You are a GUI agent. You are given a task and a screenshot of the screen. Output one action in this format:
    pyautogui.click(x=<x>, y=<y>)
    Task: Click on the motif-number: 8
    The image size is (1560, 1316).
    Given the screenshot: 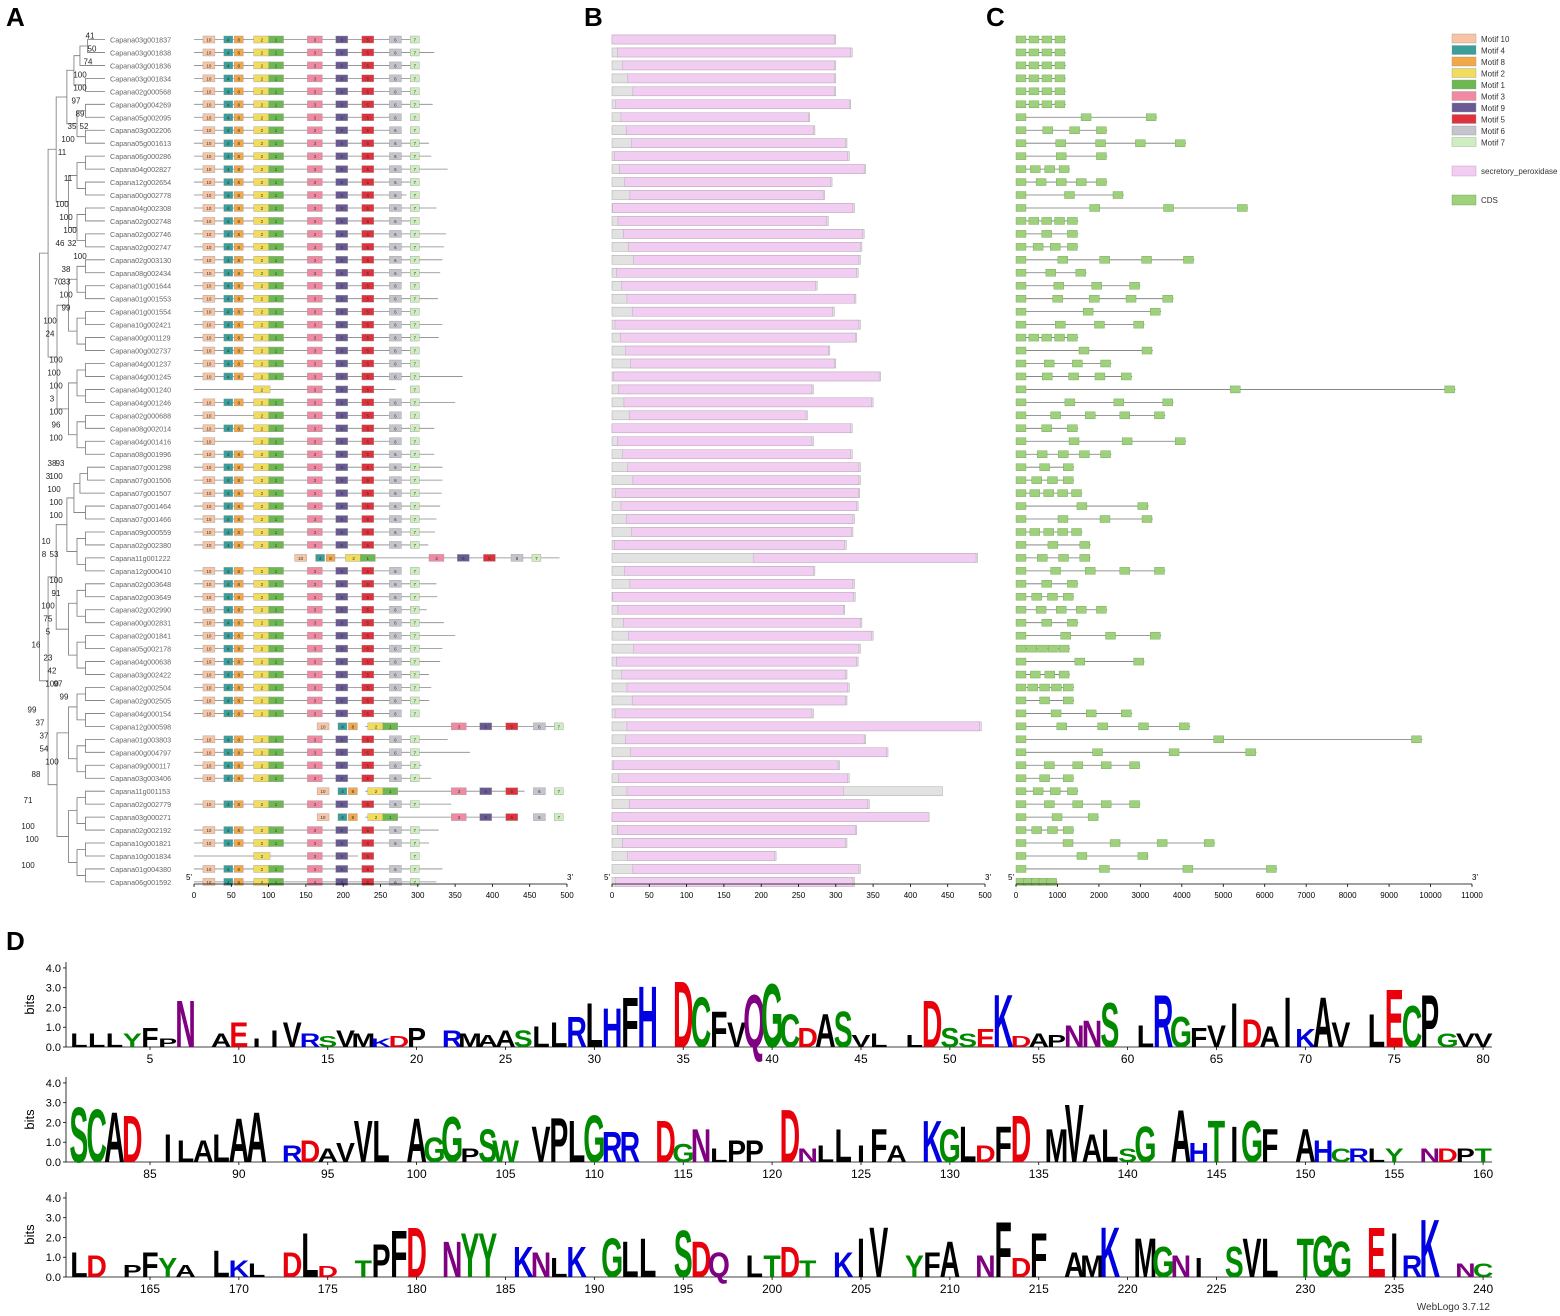 What is the action you would take?
    pyautogui.click(x=239, y=91)
    